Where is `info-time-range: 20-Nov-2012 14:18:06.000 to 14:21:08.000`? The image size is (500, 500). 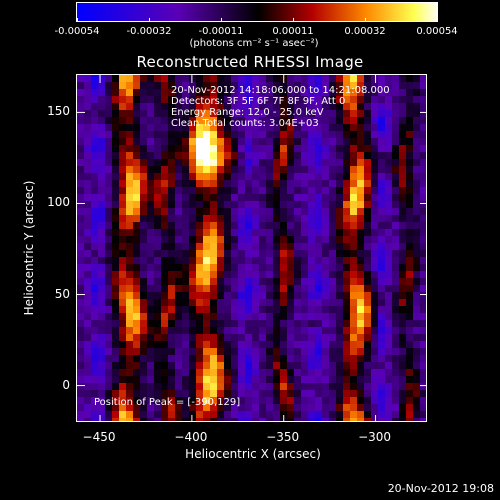 info-time-range: 20-Nov-2012 14:18:06.000 to 14:21:08.000 is located at coordinates (280, 90).